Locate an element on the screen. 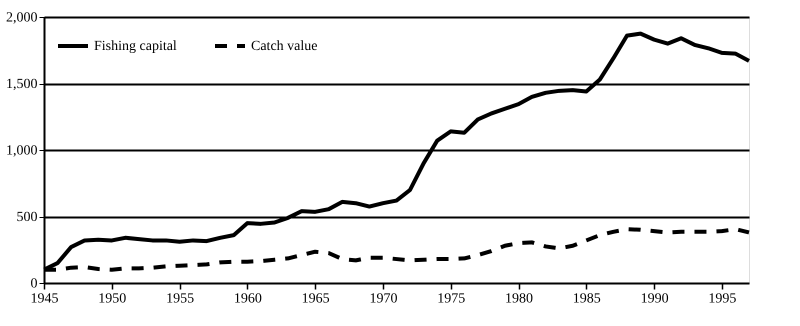  x-tick-label: 1965 is located at coordinates (316, 299).